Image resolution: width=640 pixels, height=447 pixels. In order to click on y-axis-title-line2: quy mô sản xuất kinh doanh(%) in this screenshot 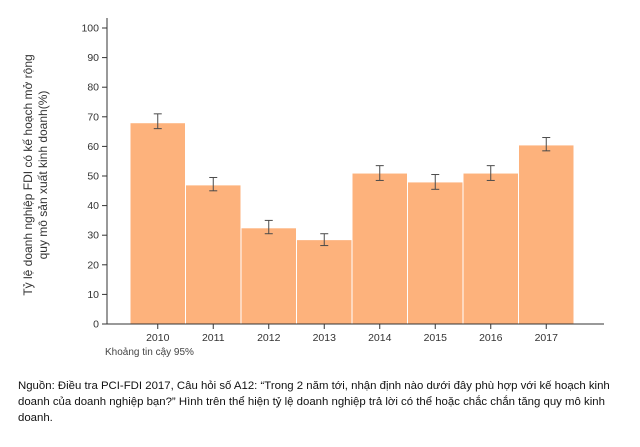, I will do `click(43, 175)`.